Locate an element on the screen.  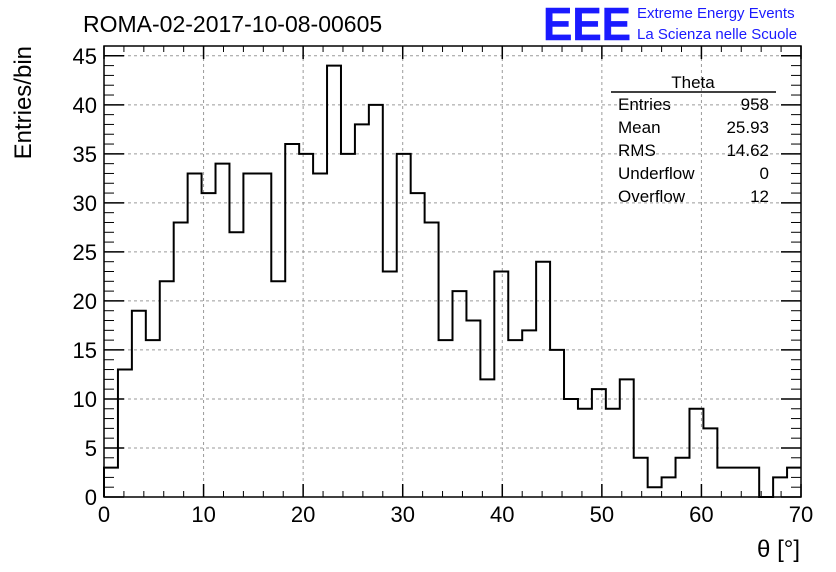
stats-row-label: Overflow is located at coordinates (652, 196).